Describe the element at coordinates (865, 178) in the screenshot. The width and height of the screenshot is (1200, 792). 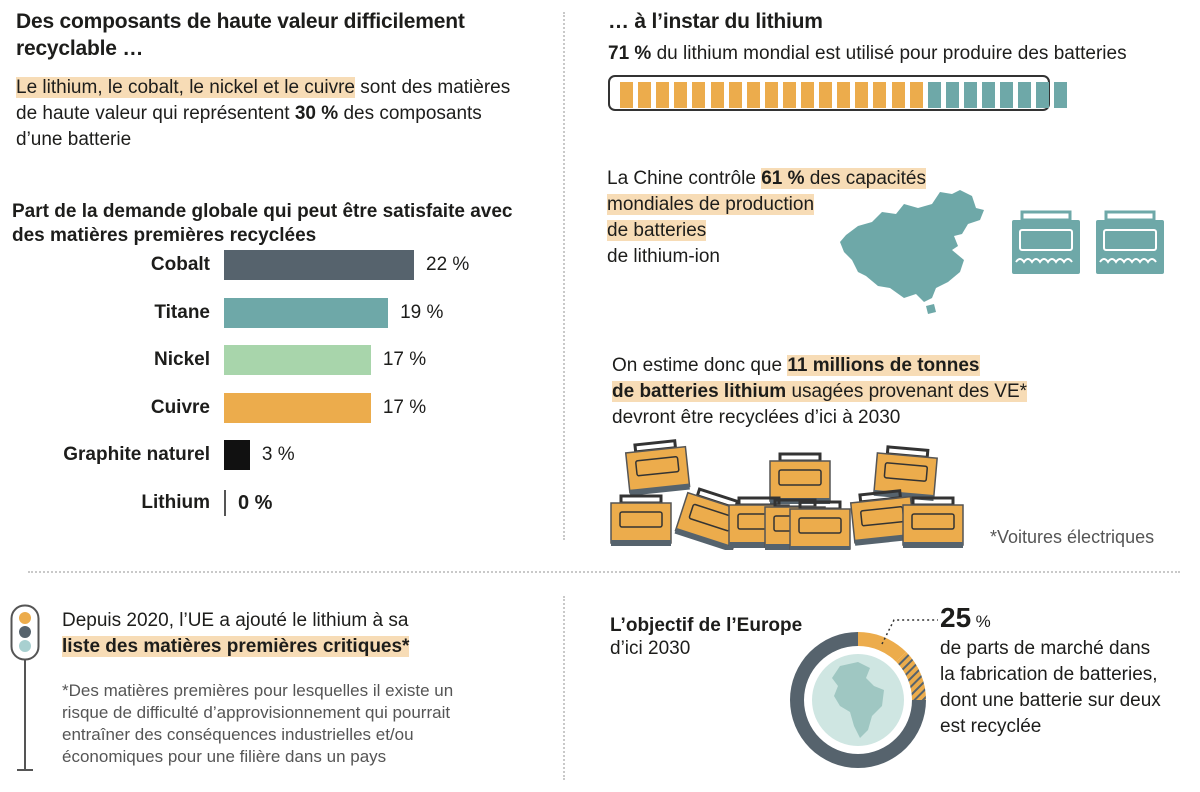
I see `china-line1c: des capacités` at that location.